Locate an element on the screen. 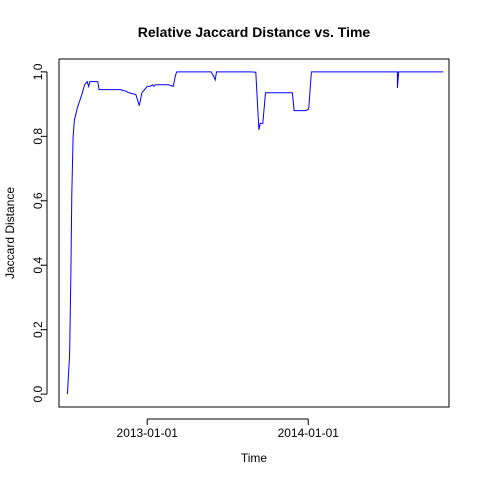 The width and height of the screenshot is (480, 480). y-tick-label: 1.0 is located at coordinates (38, 71).